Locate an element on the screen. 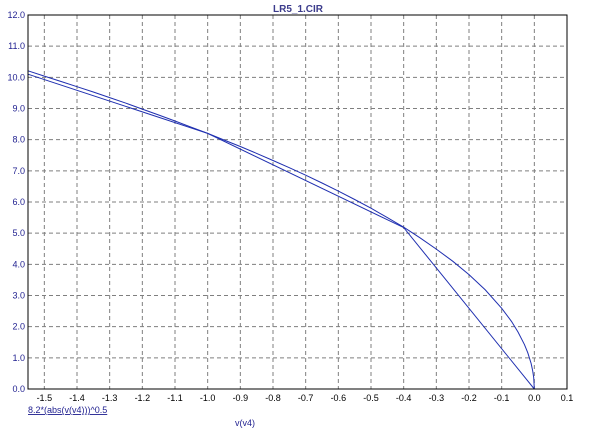  y-tick-label: 0.0 is located at coordinates (18, 389).